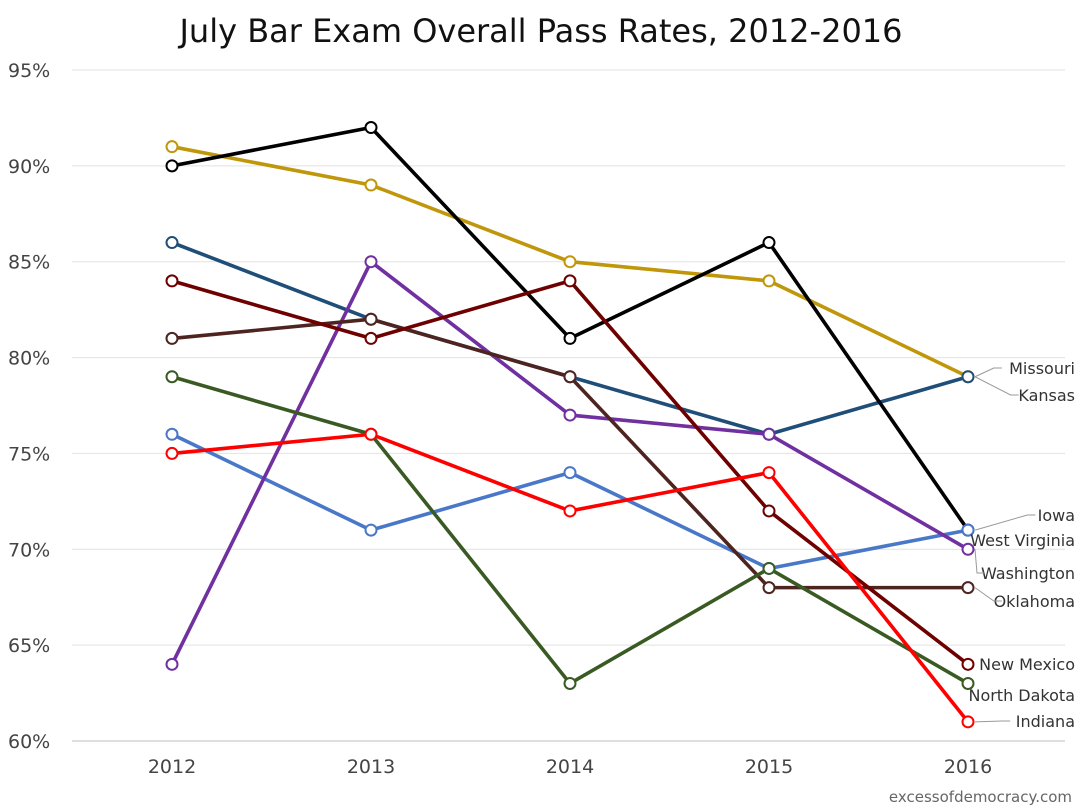  What do you see at coordinates (29, 167) in the screenshot?
I see `y-tick-label: 90%` at bounding box center [29, 167].